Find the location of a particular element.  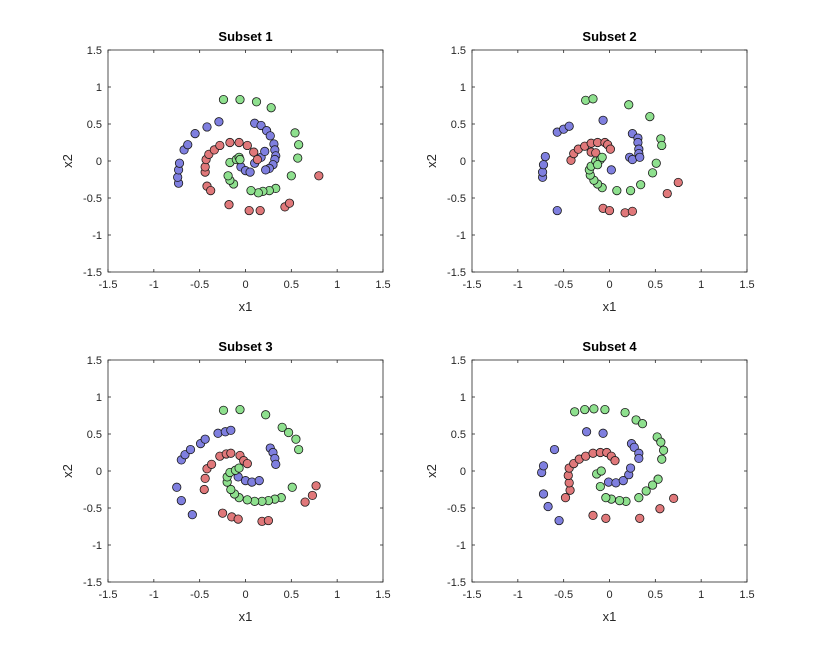

x-tick-label: 0 is located at coordinates (609, 285).